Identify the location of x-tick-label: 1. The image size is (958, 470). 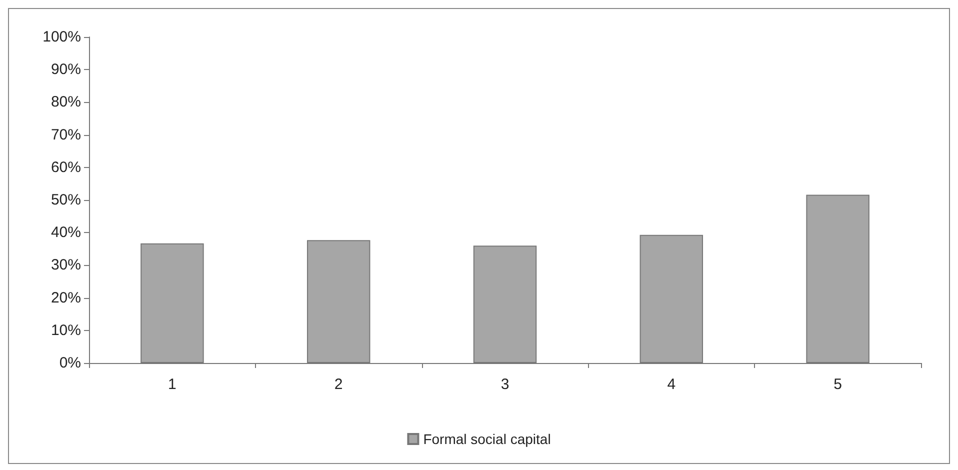
(172, 384).